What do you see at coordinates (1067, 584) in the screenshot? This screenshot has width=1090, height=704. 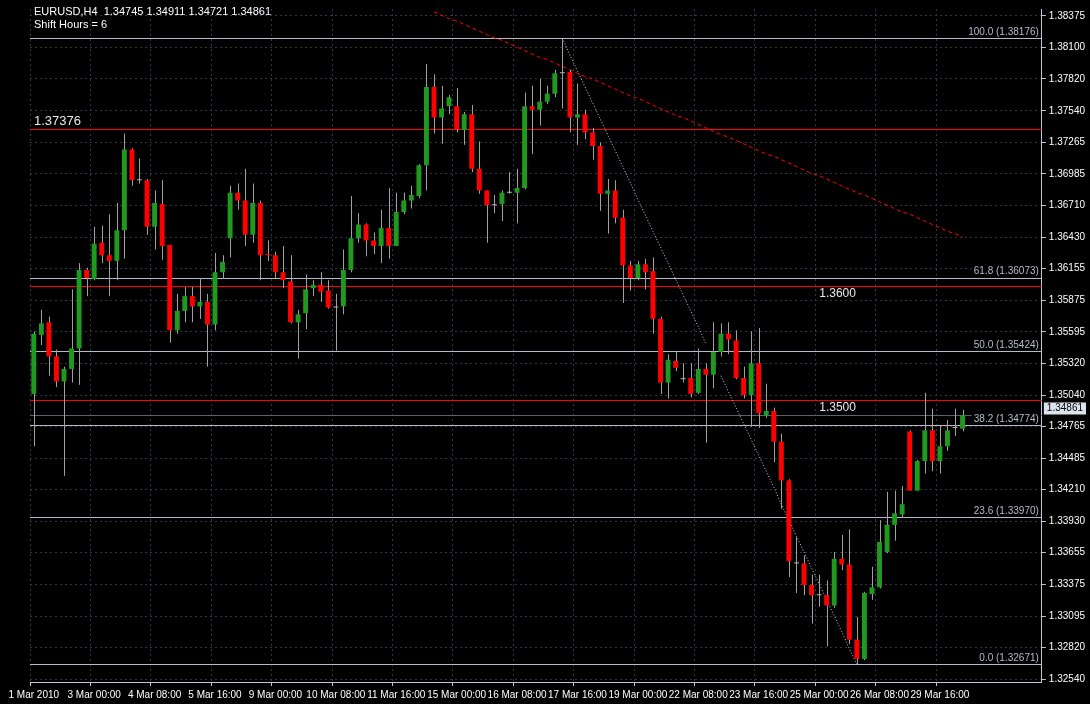 I see `y-tick-label: 1.33375` at bounding box center [1067, 584].